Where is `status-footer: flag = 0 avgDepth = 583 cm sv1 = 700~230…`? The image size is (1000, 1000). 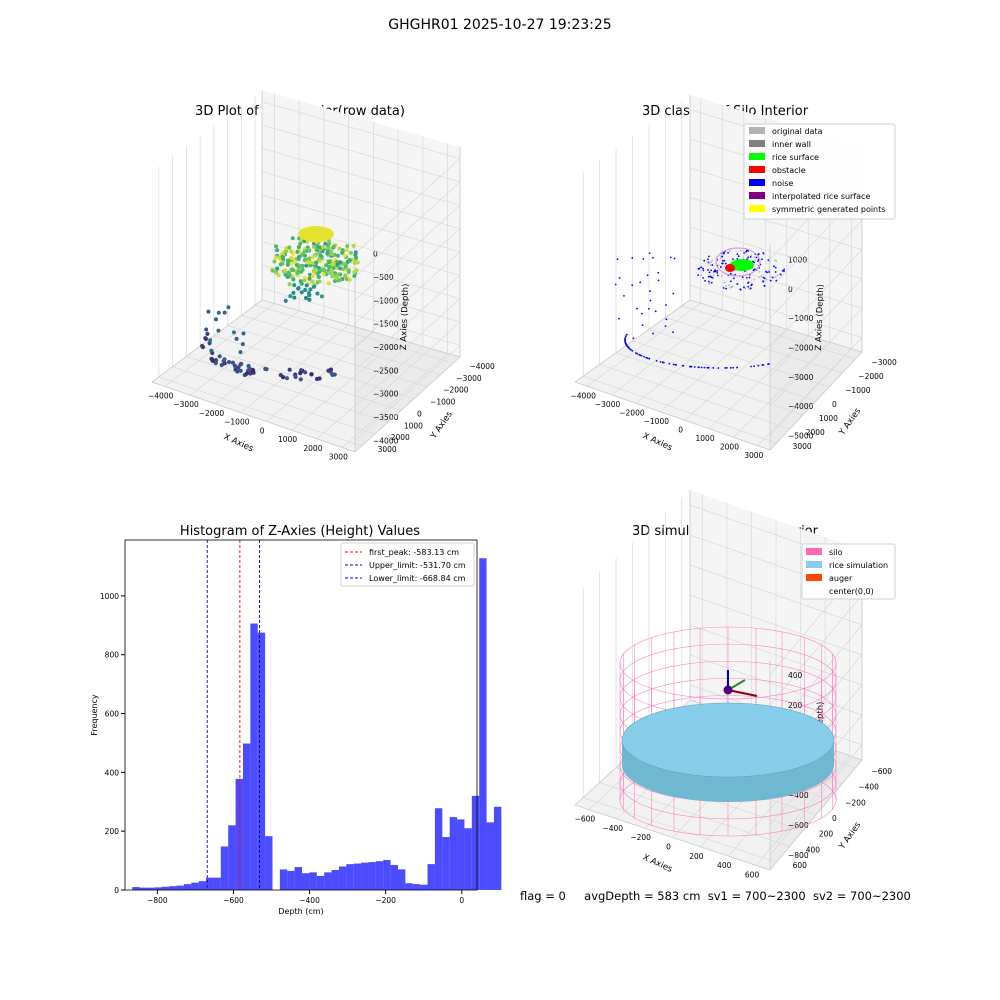 status-footer: flag = 0 avgDepth = 583 cm sv1 = 700~230… is located at coordinates (715, 896).